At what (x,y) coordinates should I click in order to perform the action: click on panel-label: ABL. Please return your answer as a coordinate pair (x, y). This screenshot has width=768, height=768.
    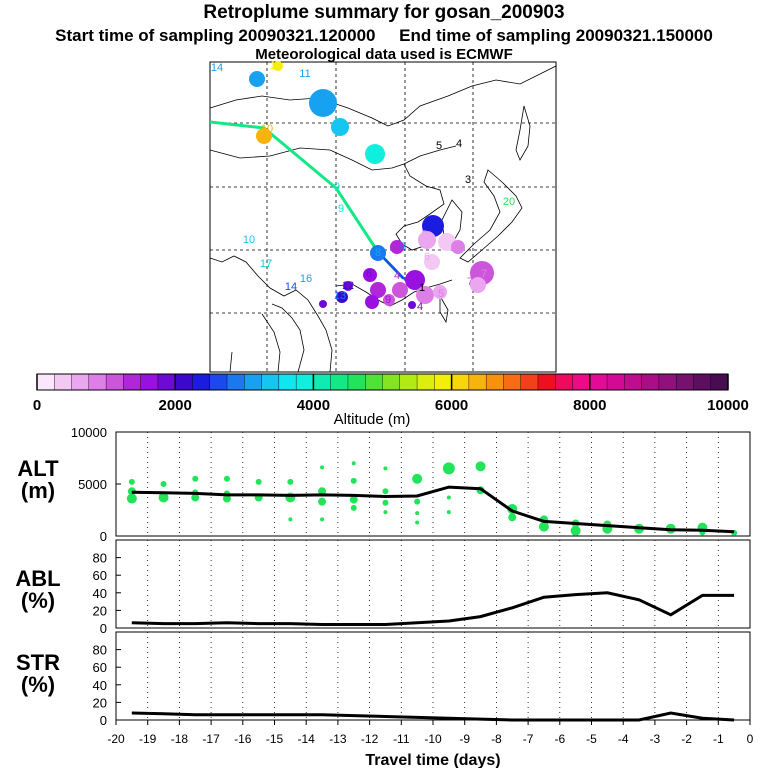
    Looking at the image, I should click on (37, 578).